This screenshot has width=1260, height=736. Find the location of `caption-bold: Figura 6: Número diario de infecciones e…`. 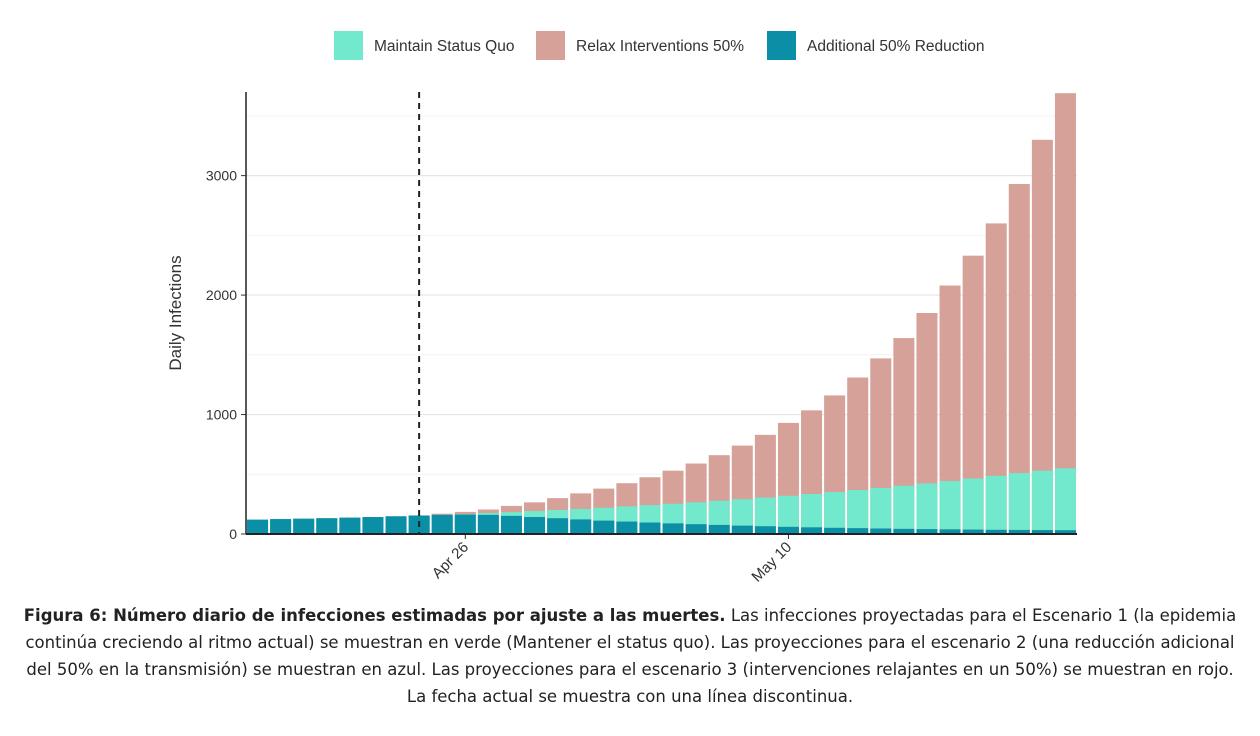

caption-bold: Figura 6: Número diario de infecciones e… is located at coordinates (374, 615).